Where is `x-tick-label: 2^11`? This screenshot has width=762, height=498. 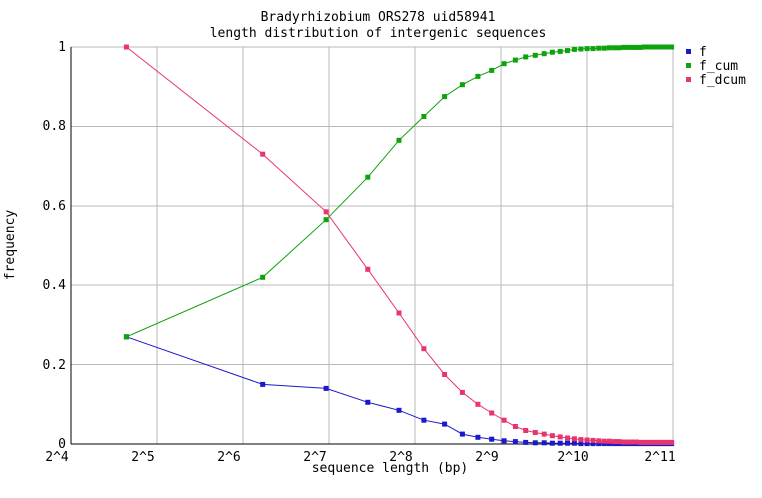 x-tick-label: 2^11 is located at coordinates (659, 457).